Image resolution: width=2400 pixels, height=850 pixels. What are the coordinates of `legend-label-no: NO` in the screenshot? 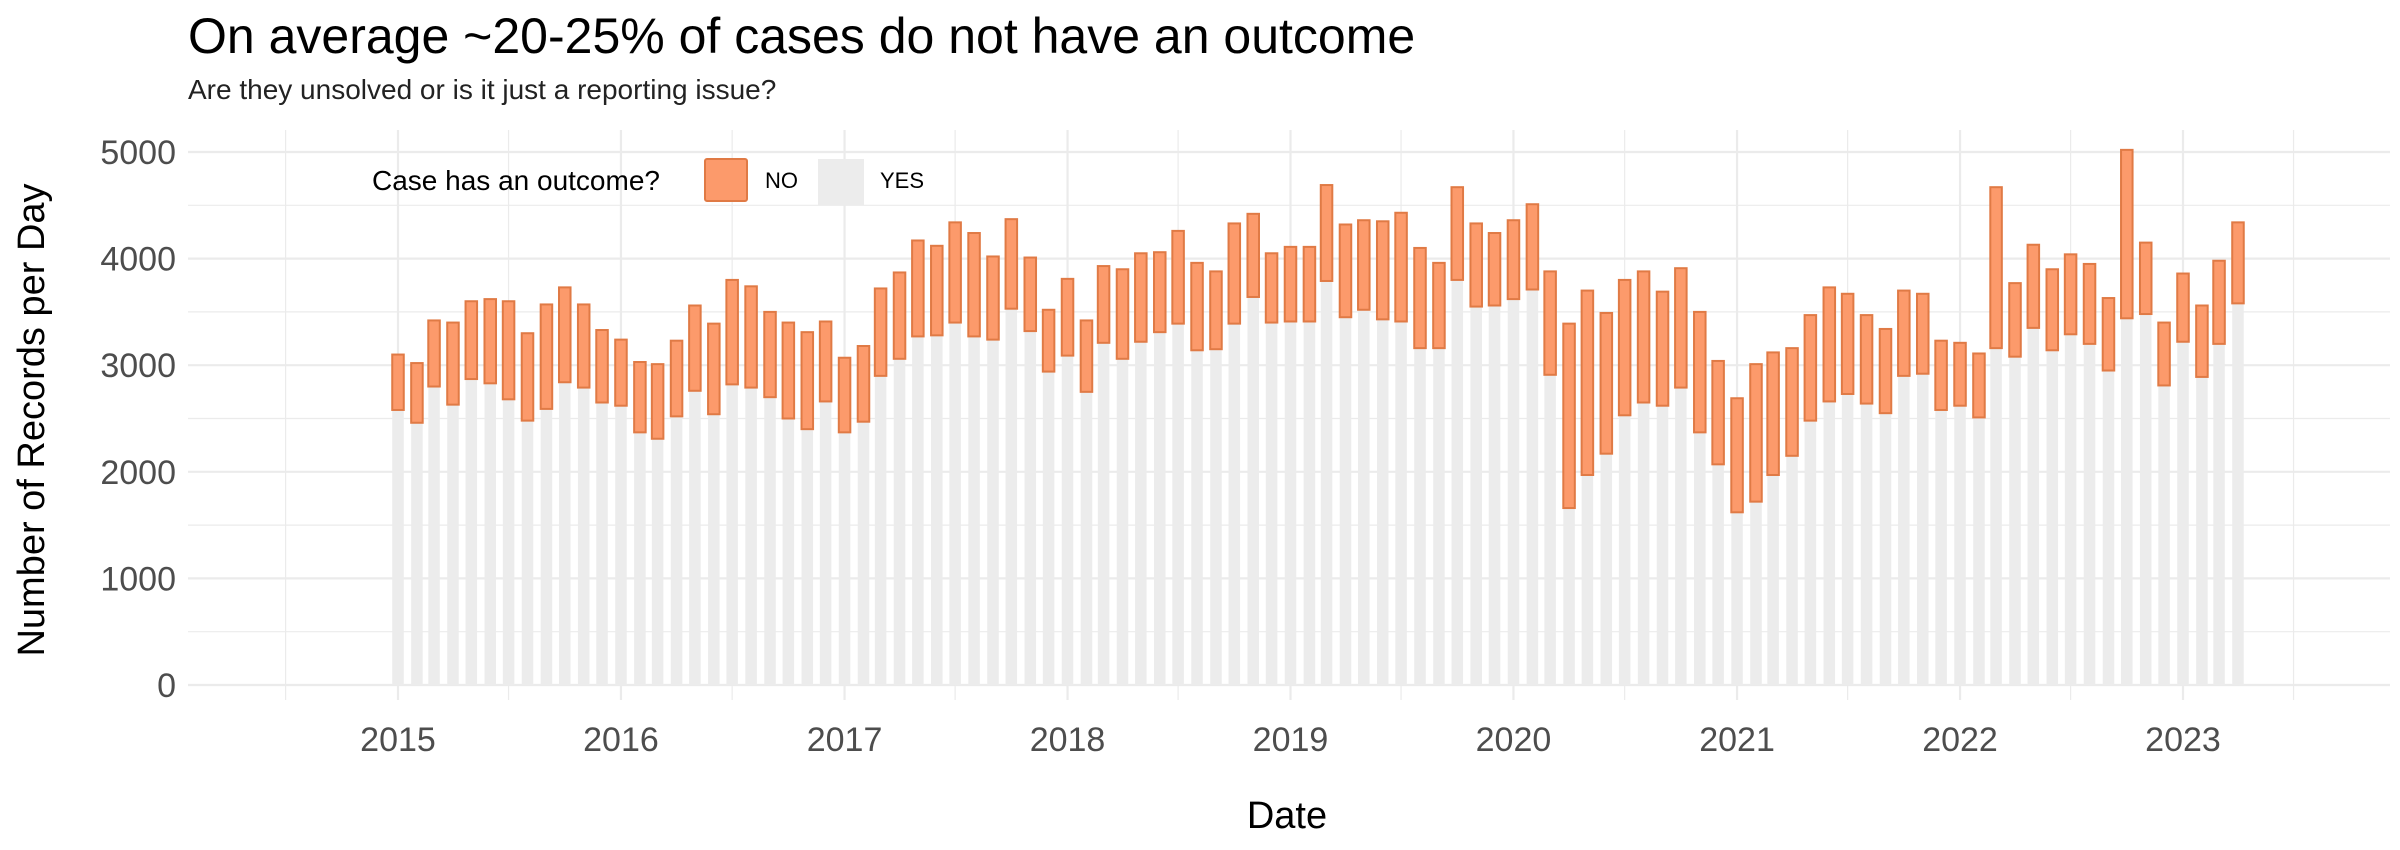 It's located at (781, 180).